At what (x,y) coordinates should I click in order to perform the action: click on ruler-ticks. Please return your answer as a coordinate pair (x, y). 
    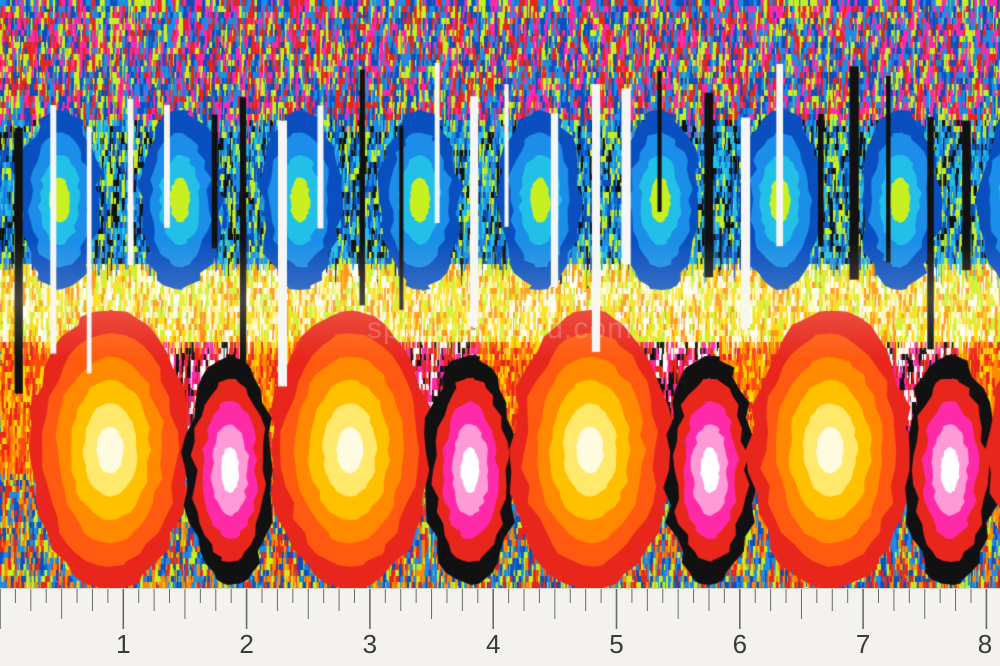
    Looking at the image, I should click on (494, 609).